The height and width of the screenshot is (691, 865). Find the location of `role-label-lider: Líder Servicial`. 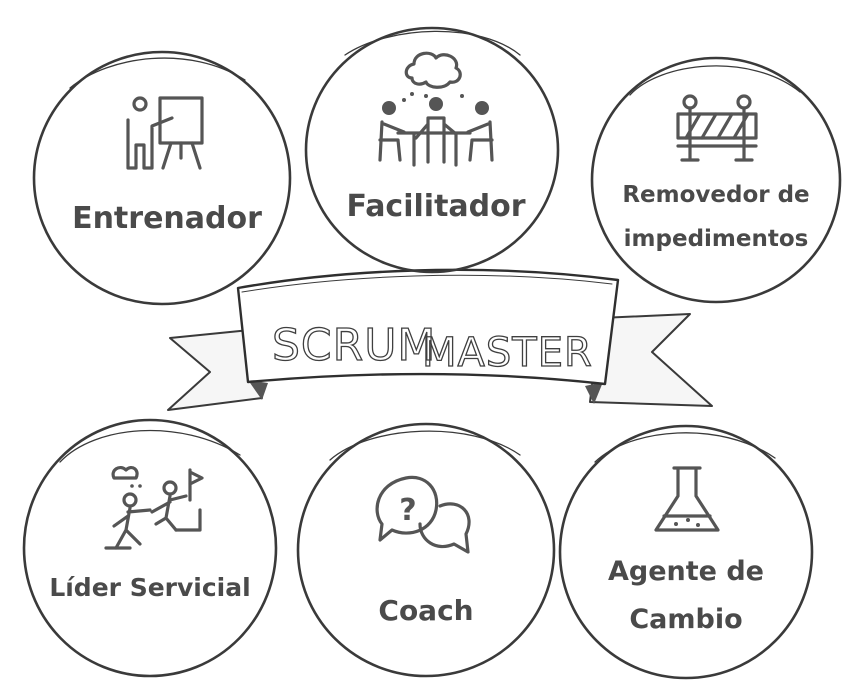

role-label-lider: Líder Servicial is located at coordinates (149, 587).